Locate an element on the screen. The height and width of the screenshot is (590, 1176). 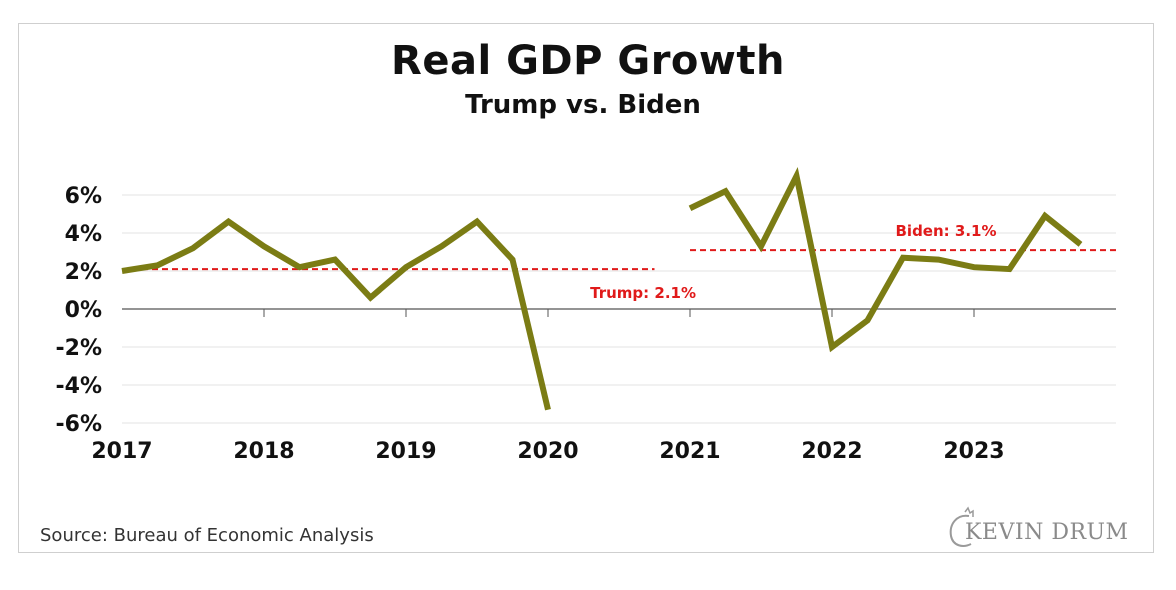
series-line-trump is located at coordinates (336, 314).